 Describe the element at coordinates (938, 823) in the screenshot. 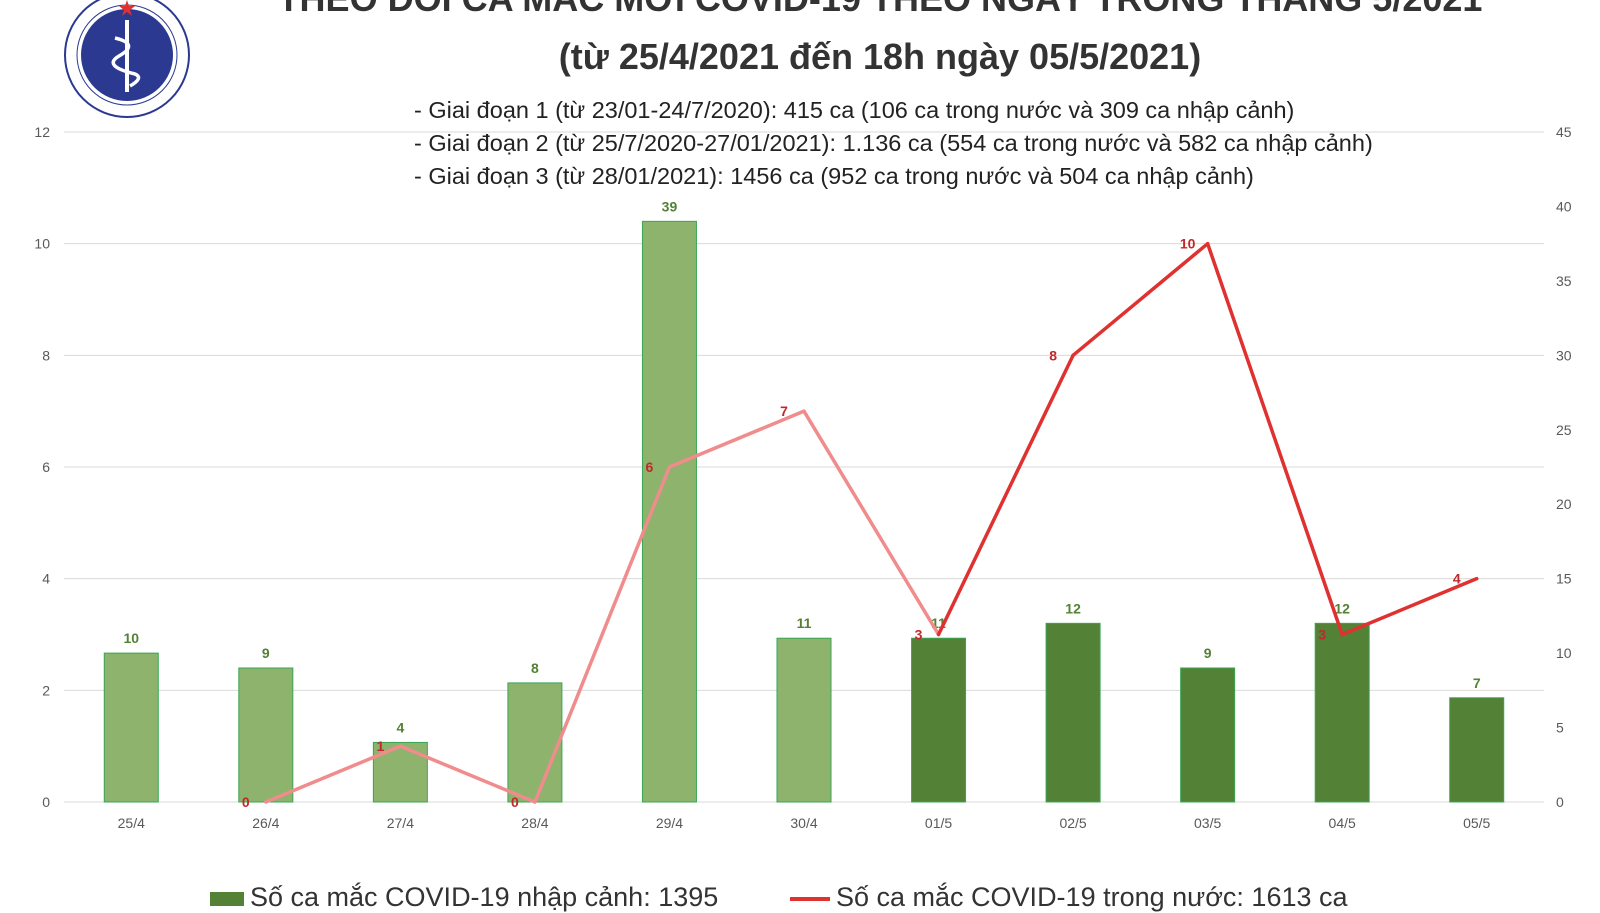

I see `x-tick-label: 01/5` at that location.